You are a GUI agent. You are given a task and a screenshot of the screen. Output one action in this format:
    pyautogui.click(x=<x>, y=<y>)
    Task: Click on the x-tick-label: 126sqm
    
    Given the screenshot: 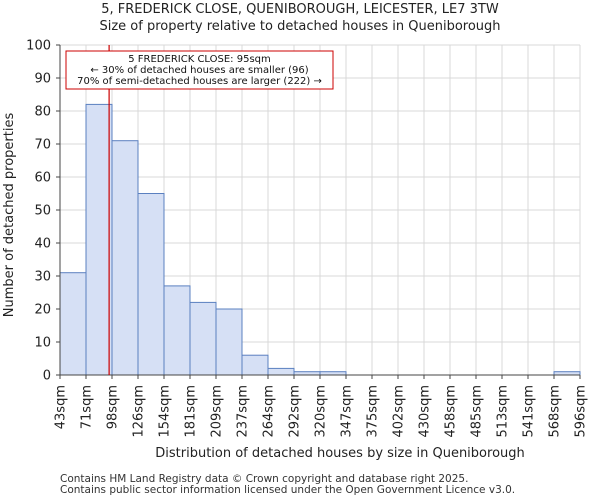 What is the action you would take?
    pyautogui.click(x=139, y=411)
    